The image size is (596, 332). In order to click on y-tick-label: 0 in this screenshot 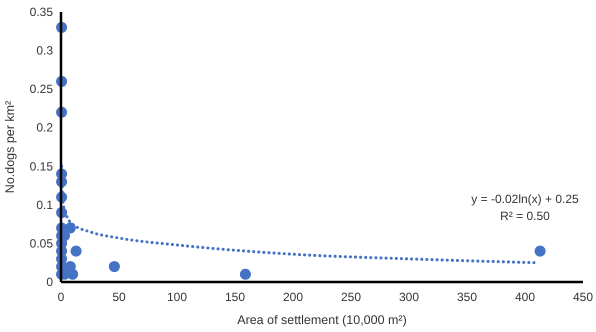, I will do `click(50, 282)`.